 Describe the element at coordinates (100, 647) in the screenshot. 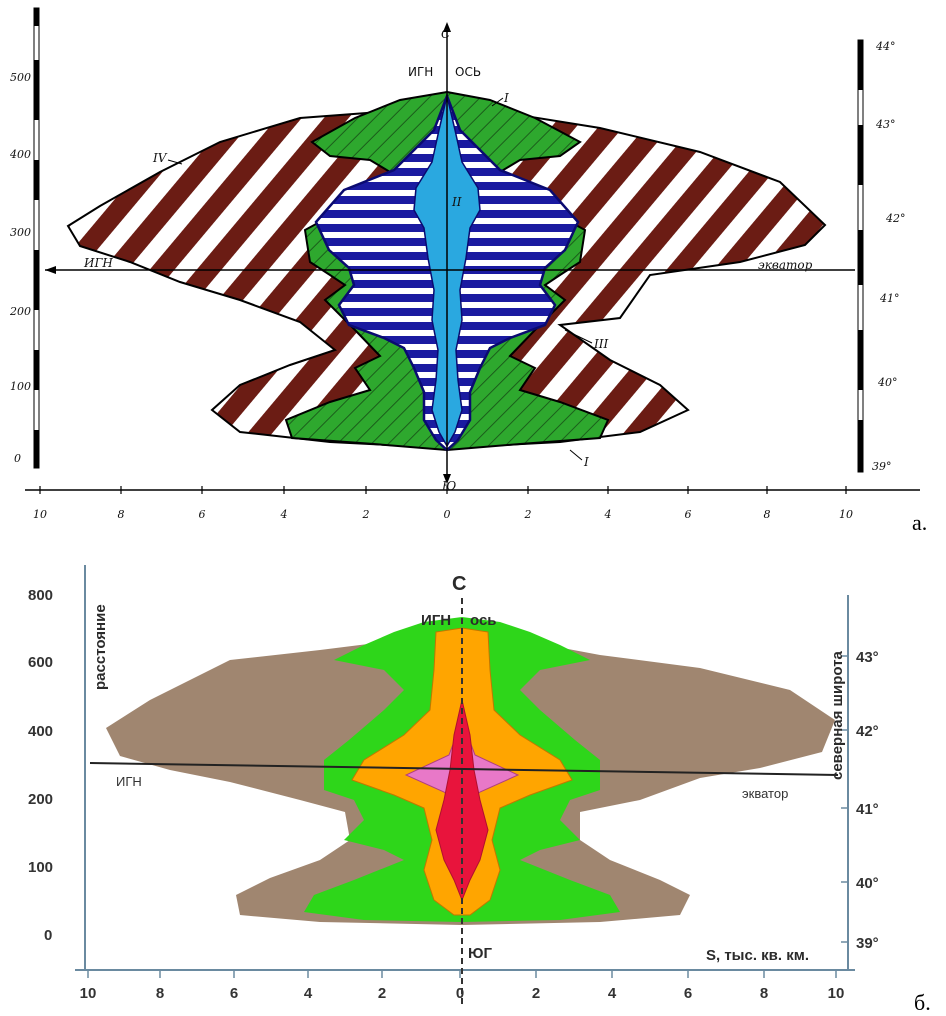

I see `panel-b-ylabel: расстояние` at that location.